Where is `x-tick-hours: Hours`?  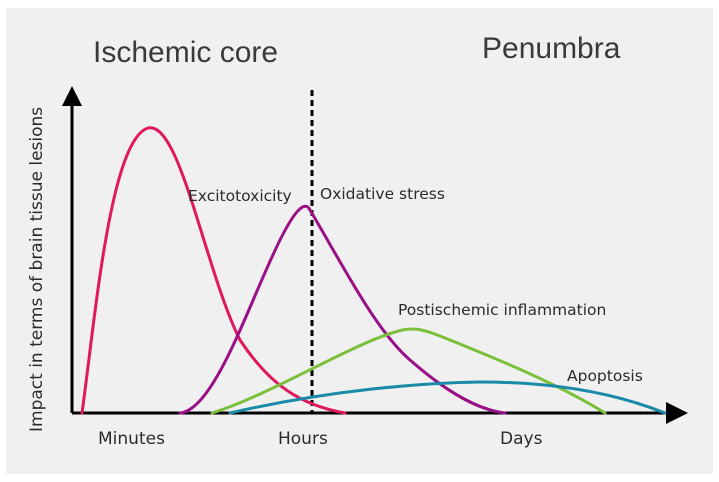
x-tick-hours: Hours is located at coordinates (303, 439).